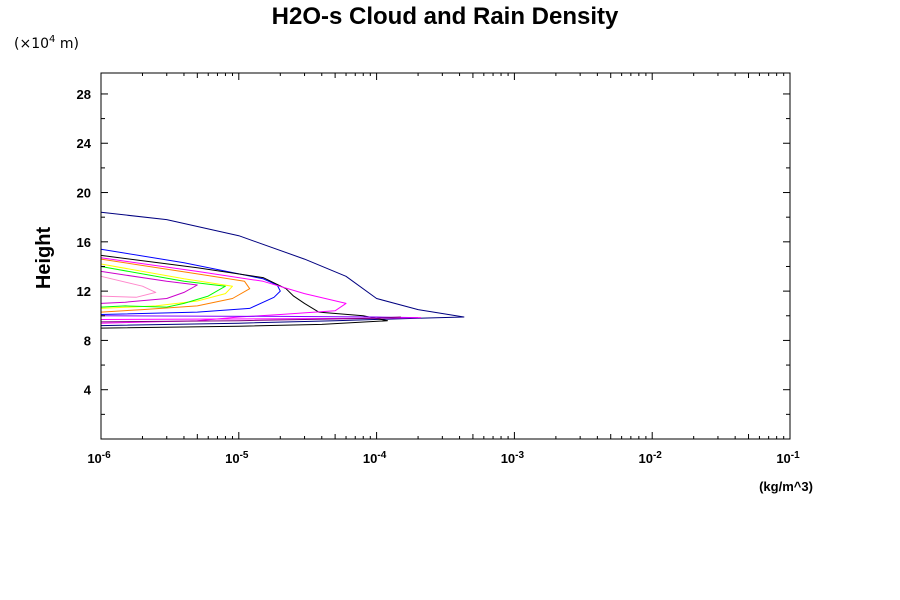  Describe the element at coordinates (31, 44) in the screenshot. I see `y-unit-prefix: (×10` at that location.